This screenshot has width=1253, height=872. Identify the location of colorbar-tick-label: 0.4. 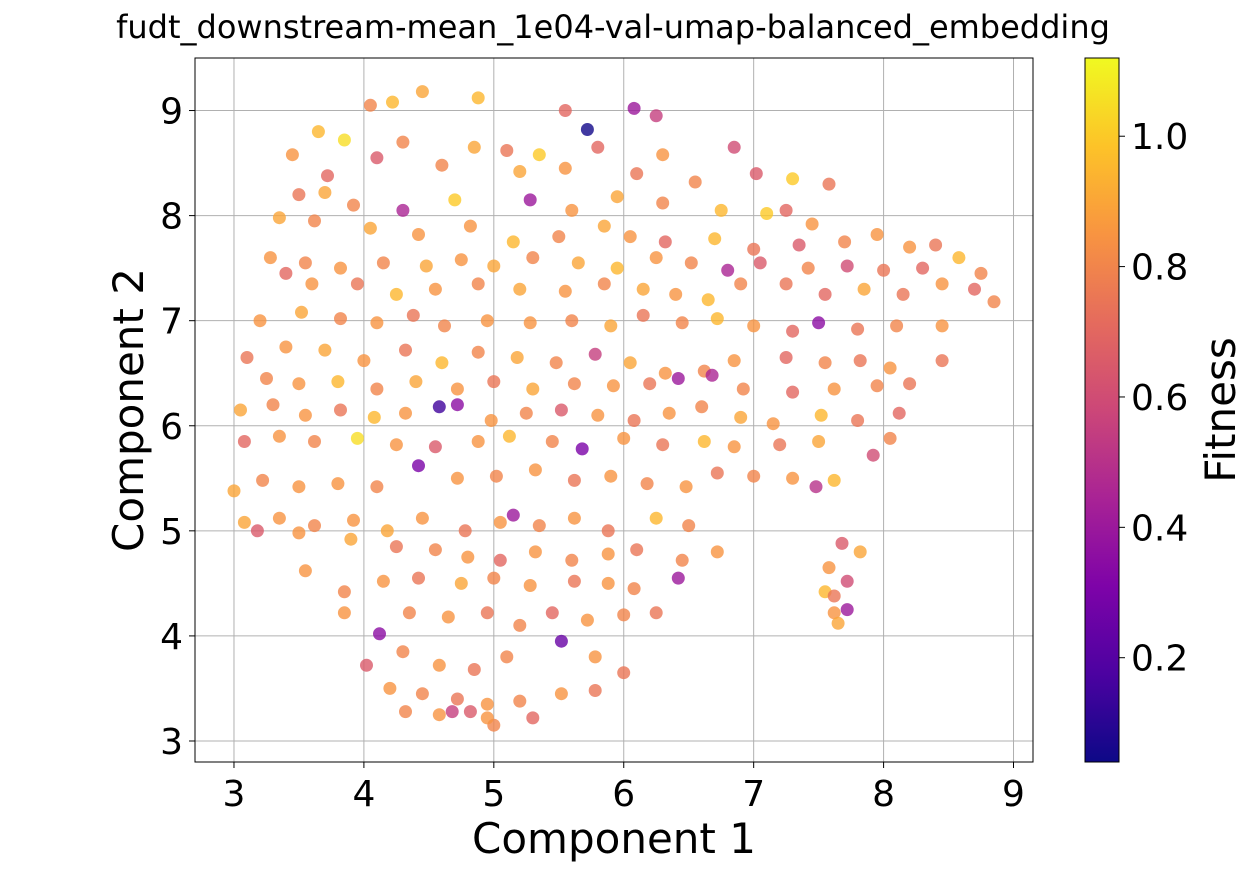
(1159, 528).